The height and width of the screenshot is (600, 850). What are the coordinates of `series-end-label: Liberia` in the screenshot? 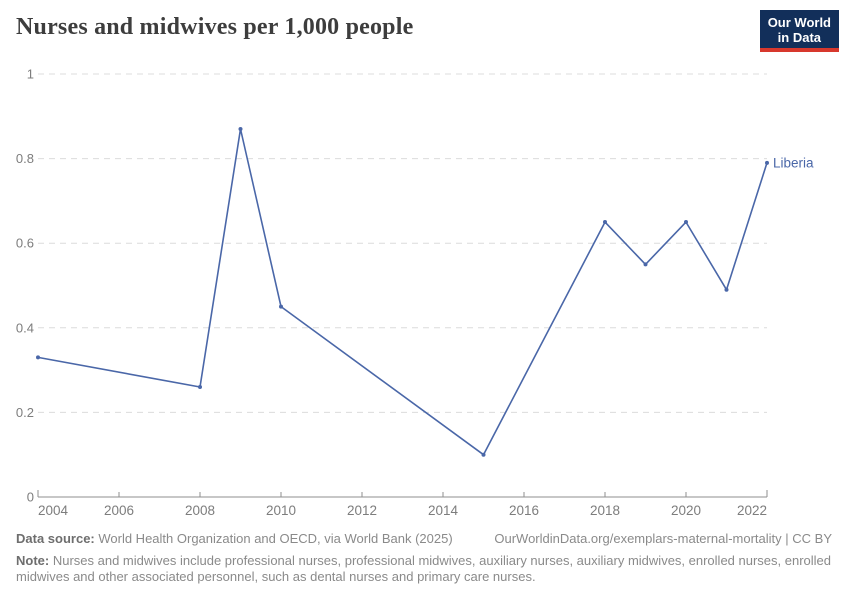 It's located at (793, 162).